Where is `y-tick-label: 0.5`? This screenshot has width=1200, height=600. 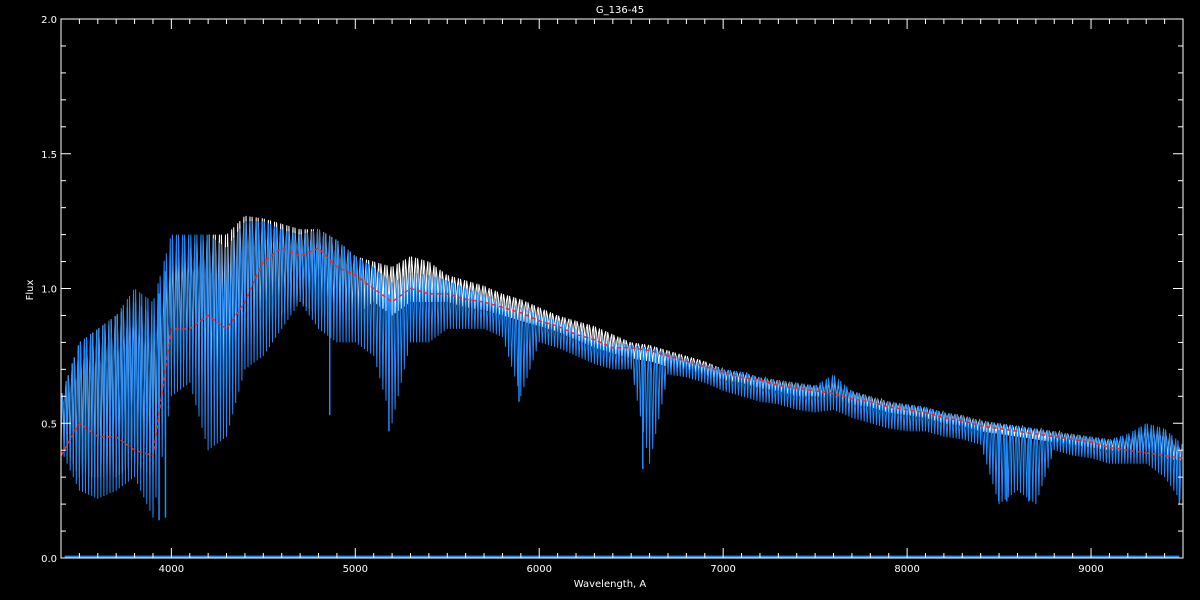
y-tick-label: 0.5 is located at coordinates (49, 424).